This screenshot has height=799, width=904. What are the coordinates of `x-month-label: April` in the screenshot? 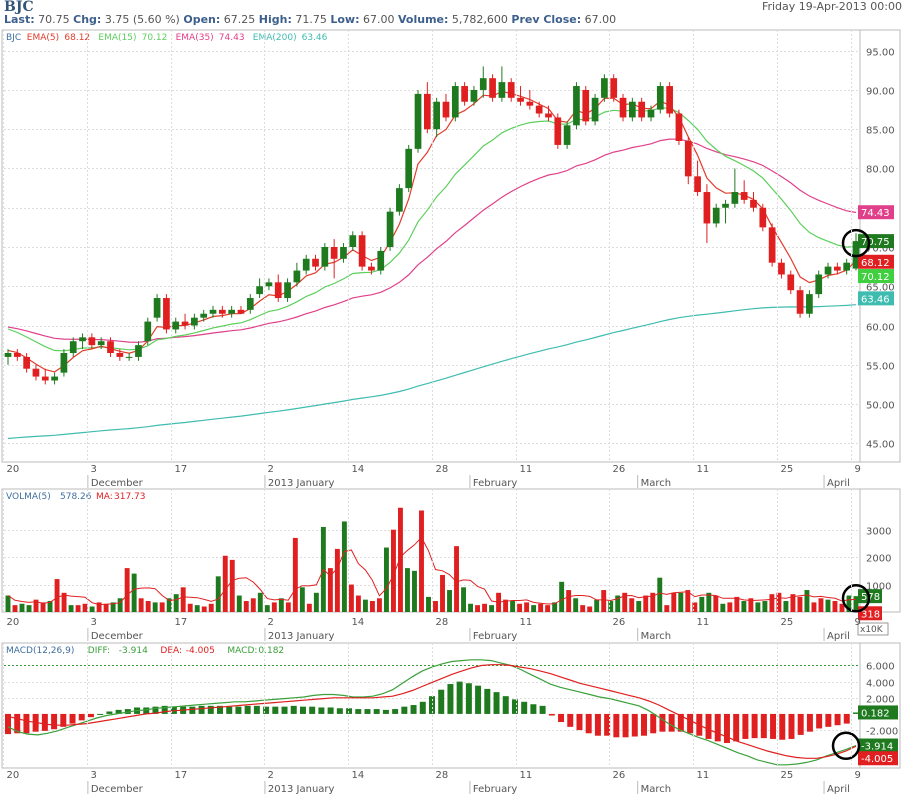 It's located at (838, 483).